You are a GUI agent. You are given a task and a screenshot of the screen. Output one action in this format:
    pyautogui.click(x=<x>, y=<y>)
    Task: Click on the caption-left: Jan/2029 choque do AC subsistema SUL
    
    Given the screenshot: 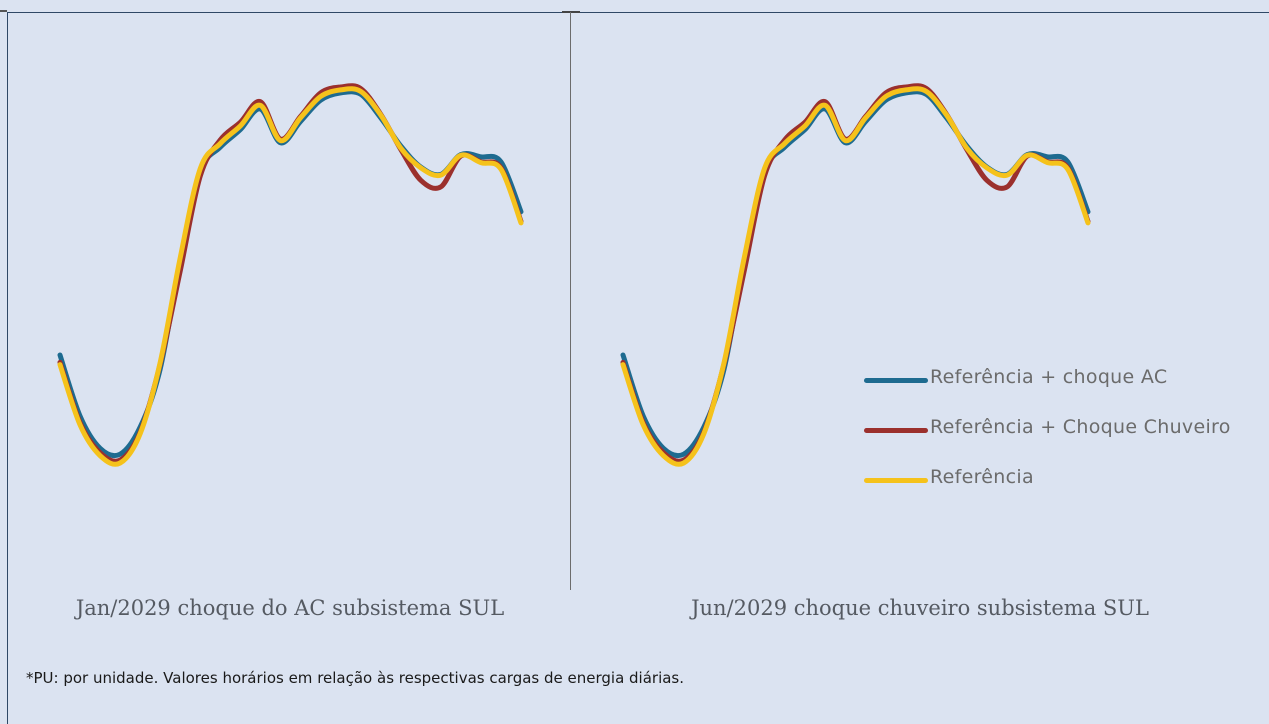 What is the action you would take?
    pyautogui.click(x=290, y=608)
    